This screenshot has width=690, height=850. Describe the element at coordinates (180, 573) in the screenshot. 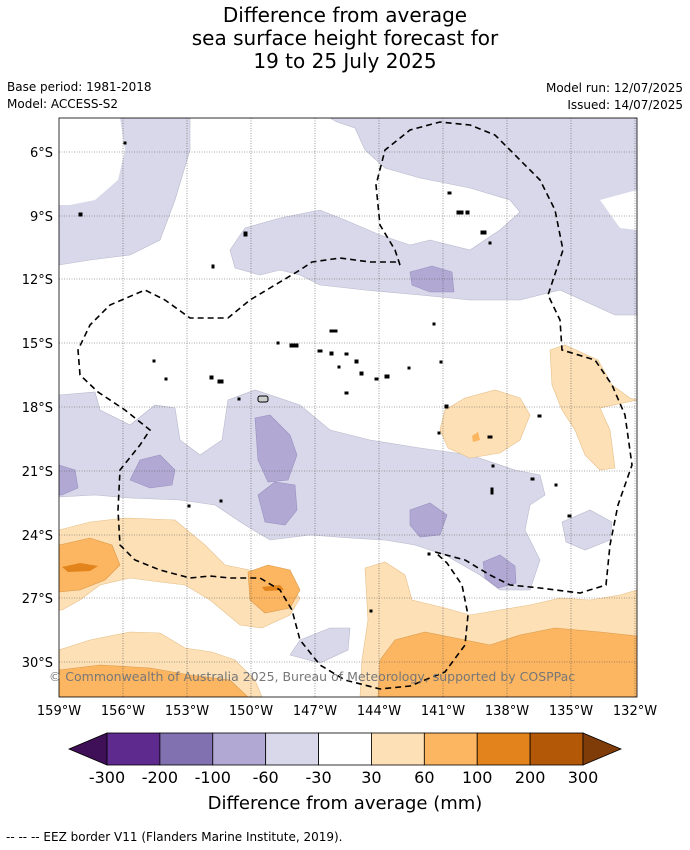

I see `positive-region-southwest` at that location.